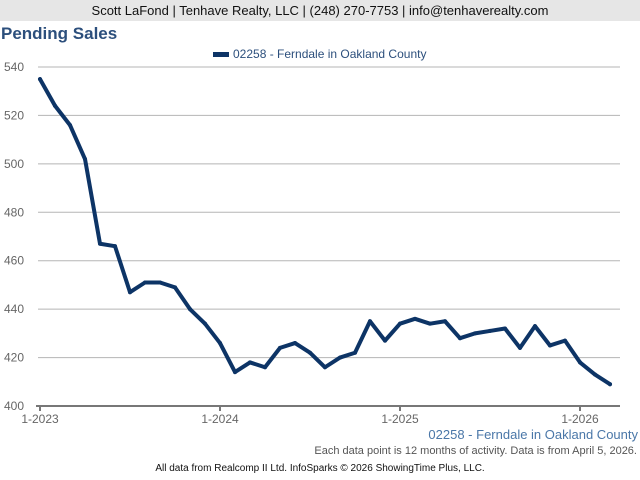 The image size is (640, 480). Describe the element at coordinates (14, 164) in the screenshot. I see `y-tick-label: 500` at that location.